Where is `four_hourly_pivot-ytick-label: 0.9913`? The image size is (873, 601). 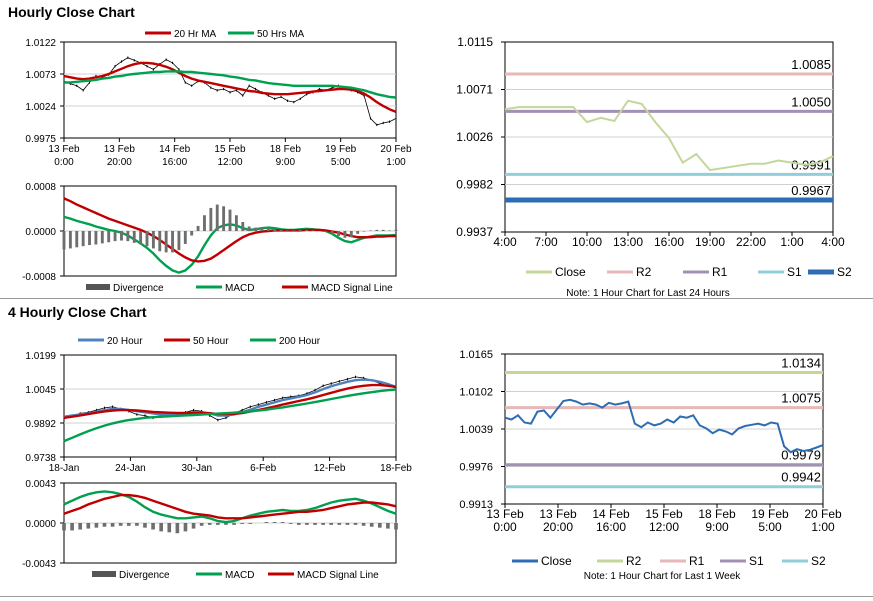
four_hourly_pivot-ytick-label: 0.9913 is located at coordinates (476, 505).